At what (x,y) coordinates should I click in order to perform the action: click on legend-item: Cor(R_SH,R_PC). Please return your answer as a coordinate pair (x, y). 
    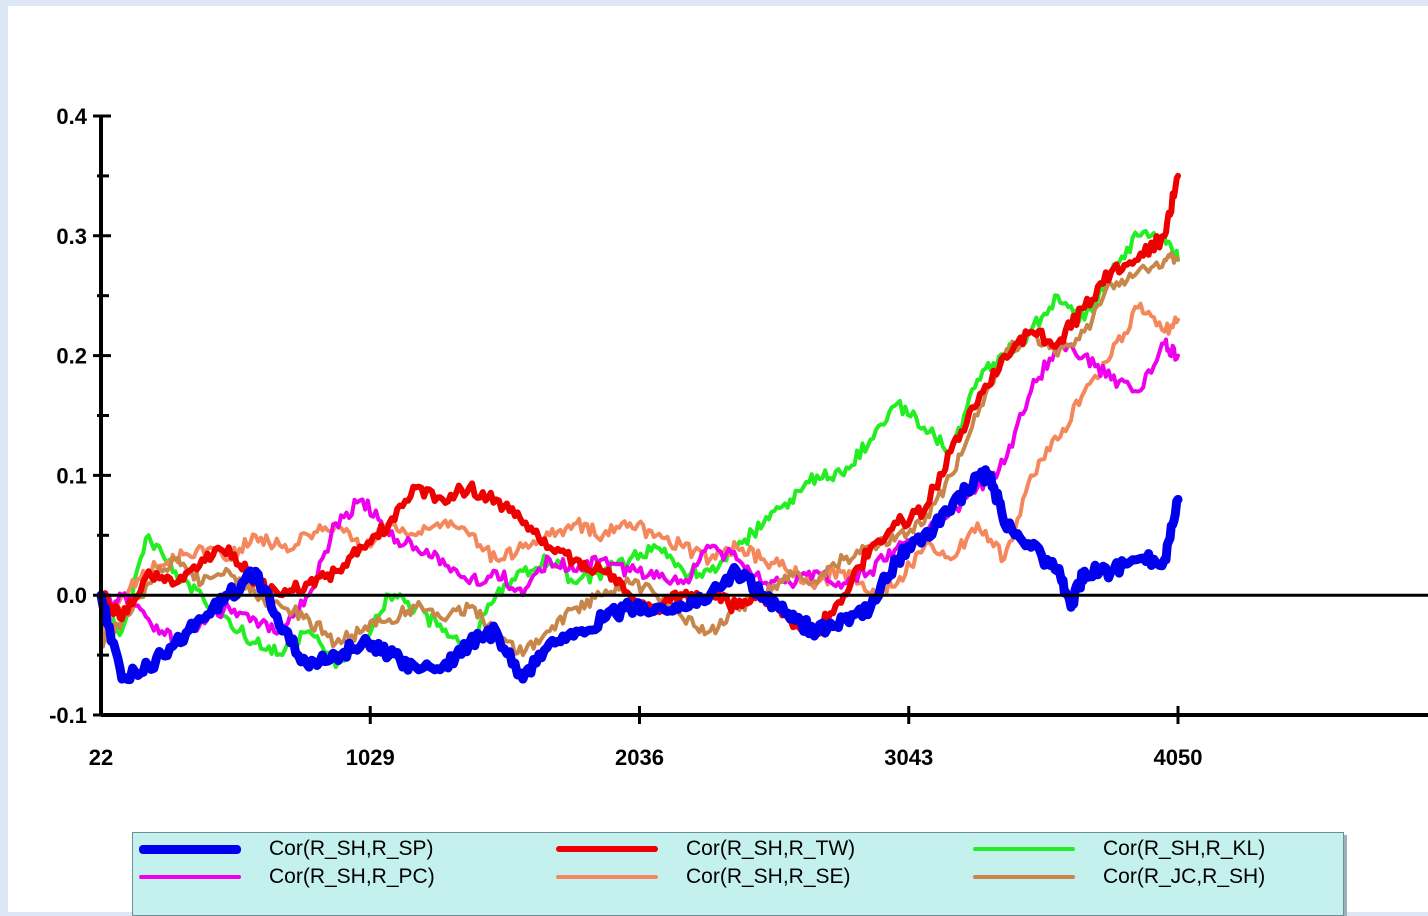
    Looking at the image, I should click on (287, 877).